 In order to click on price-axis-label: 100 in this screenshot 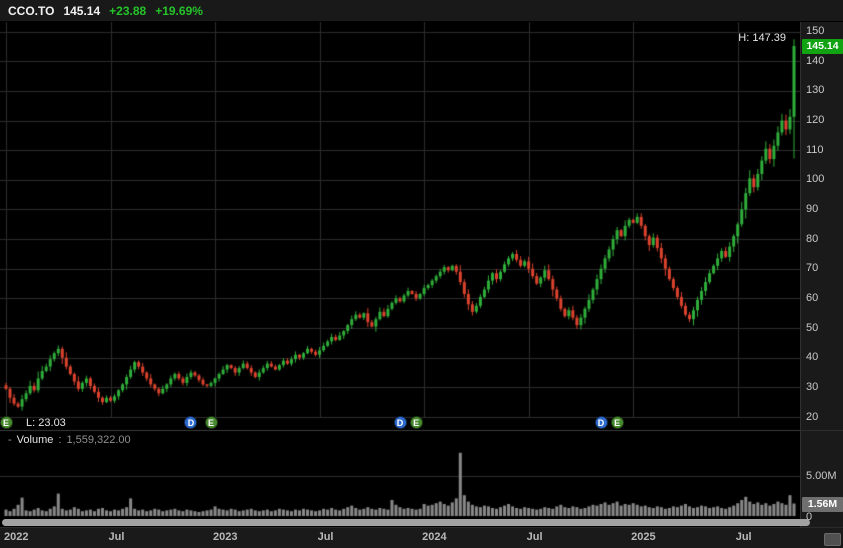, I will do `click(815, 179)`.